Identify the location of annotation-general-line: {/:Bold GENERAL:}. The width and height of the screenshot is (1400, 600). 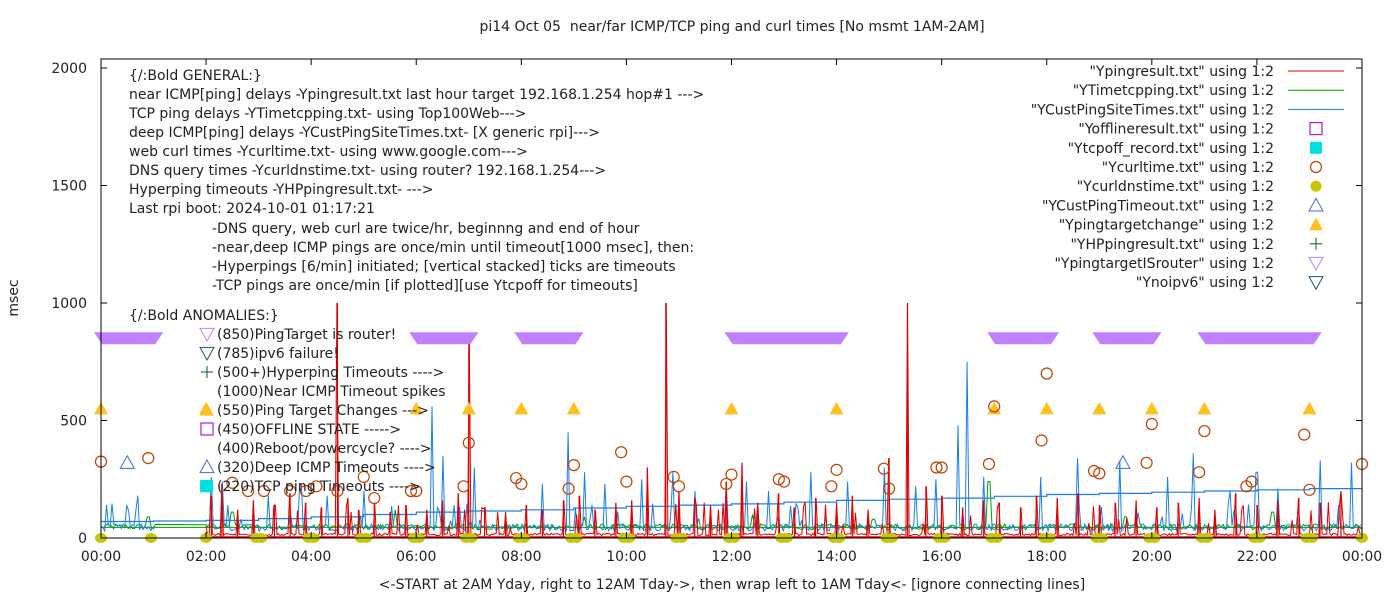
(195, 76).